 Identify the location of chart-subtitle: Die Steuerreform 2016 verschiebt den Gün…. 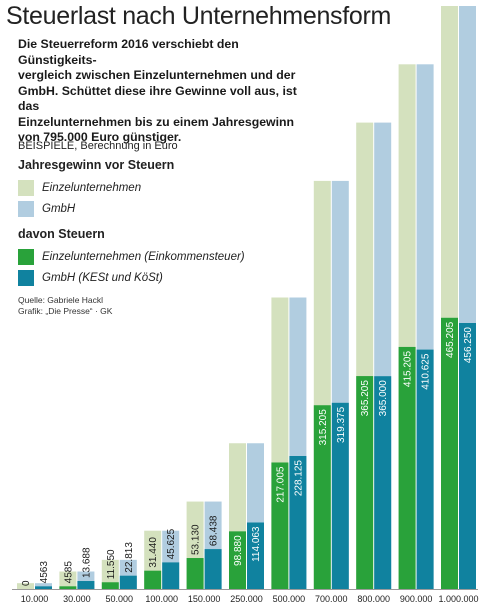
(168, 91).